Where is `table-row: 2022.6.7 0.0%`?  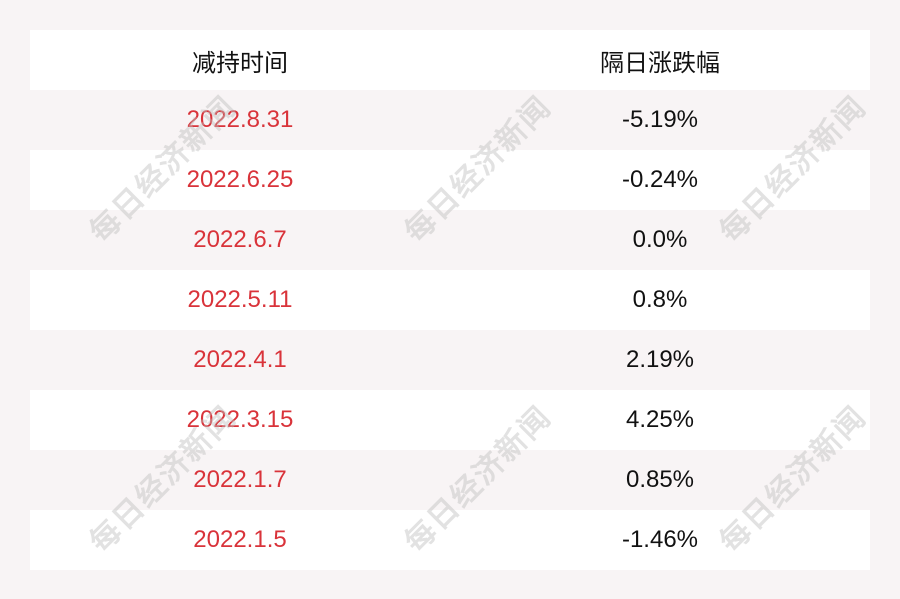
table-row: 2022.6.7 0.0% is located at coordinates (450, 240).